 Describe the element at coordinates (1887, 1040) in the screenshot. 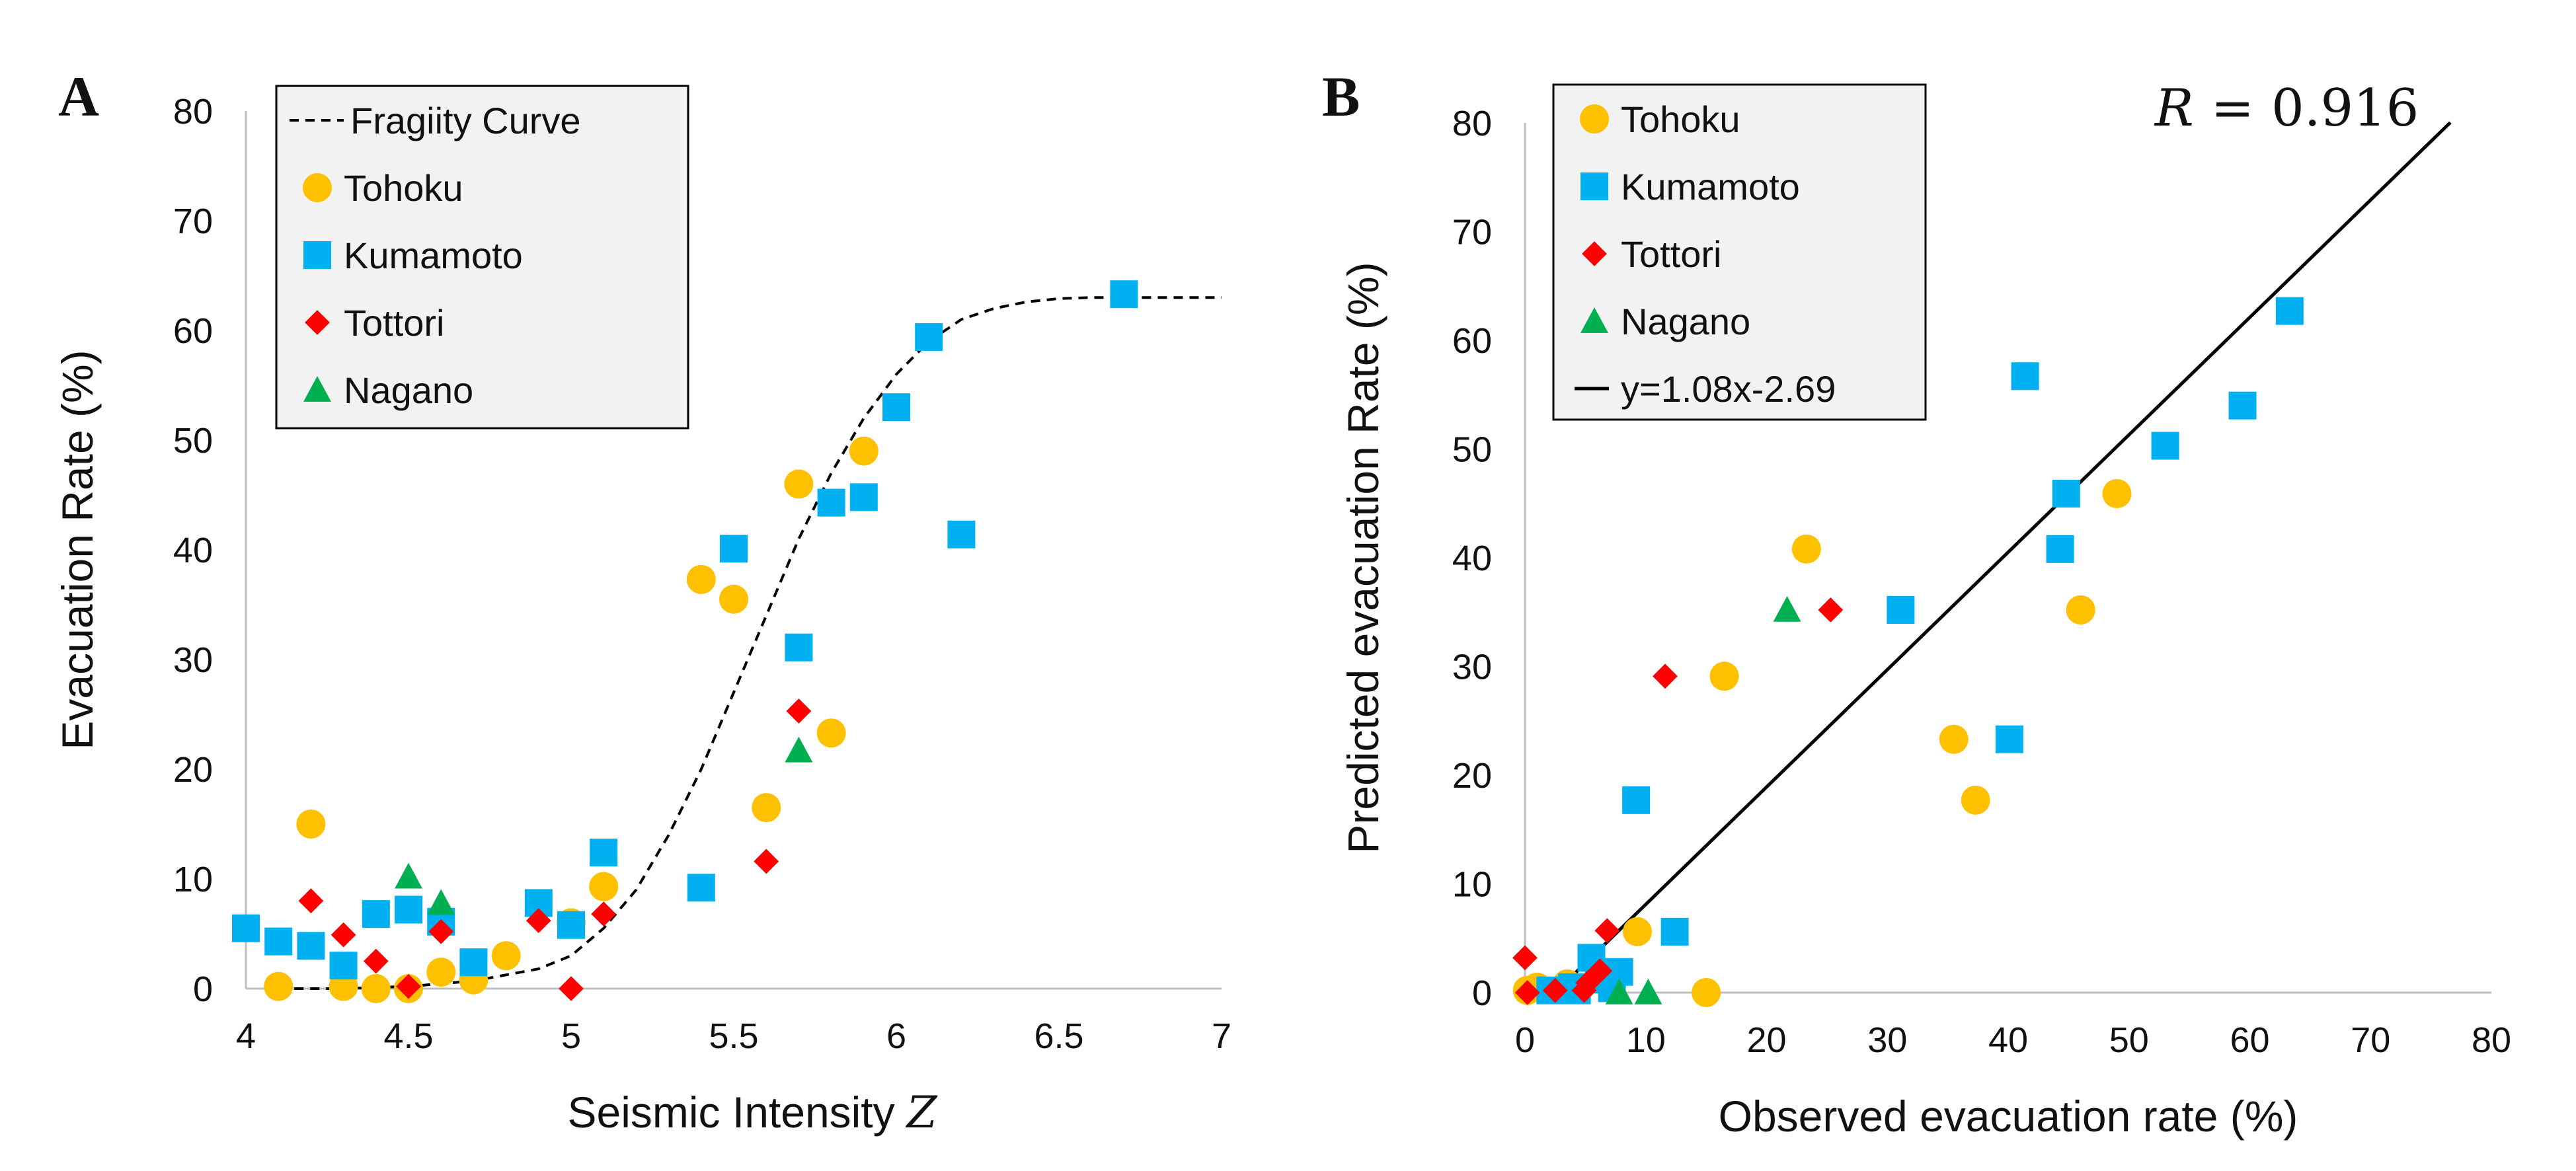

I see `x-tick-label: 30` at that location.